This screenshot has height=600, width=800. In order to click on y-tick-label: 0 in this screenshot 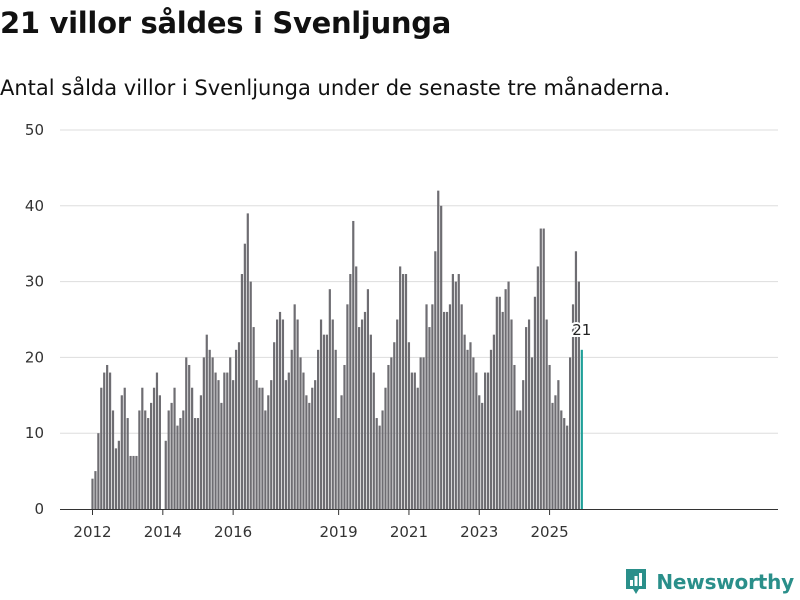, I will do `click(39, 509)`.